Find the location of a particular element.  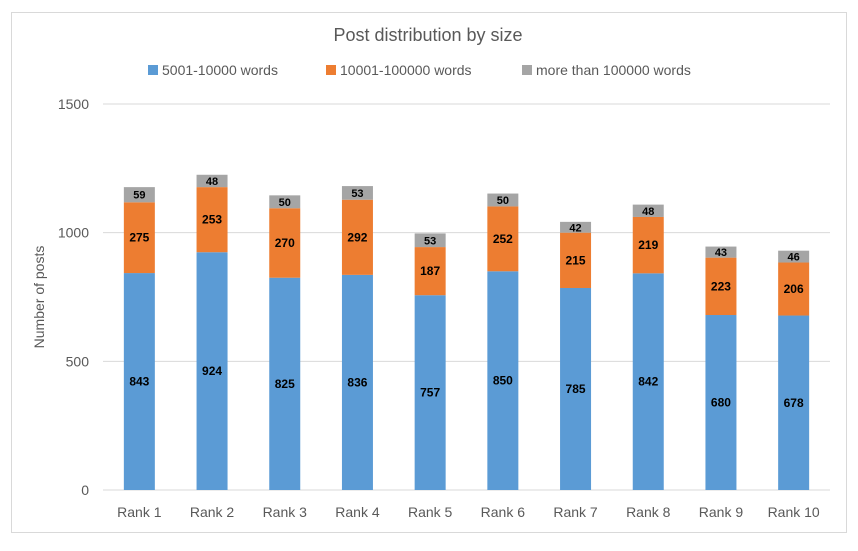

data-label: 270 is located at coordinates (285, 243).